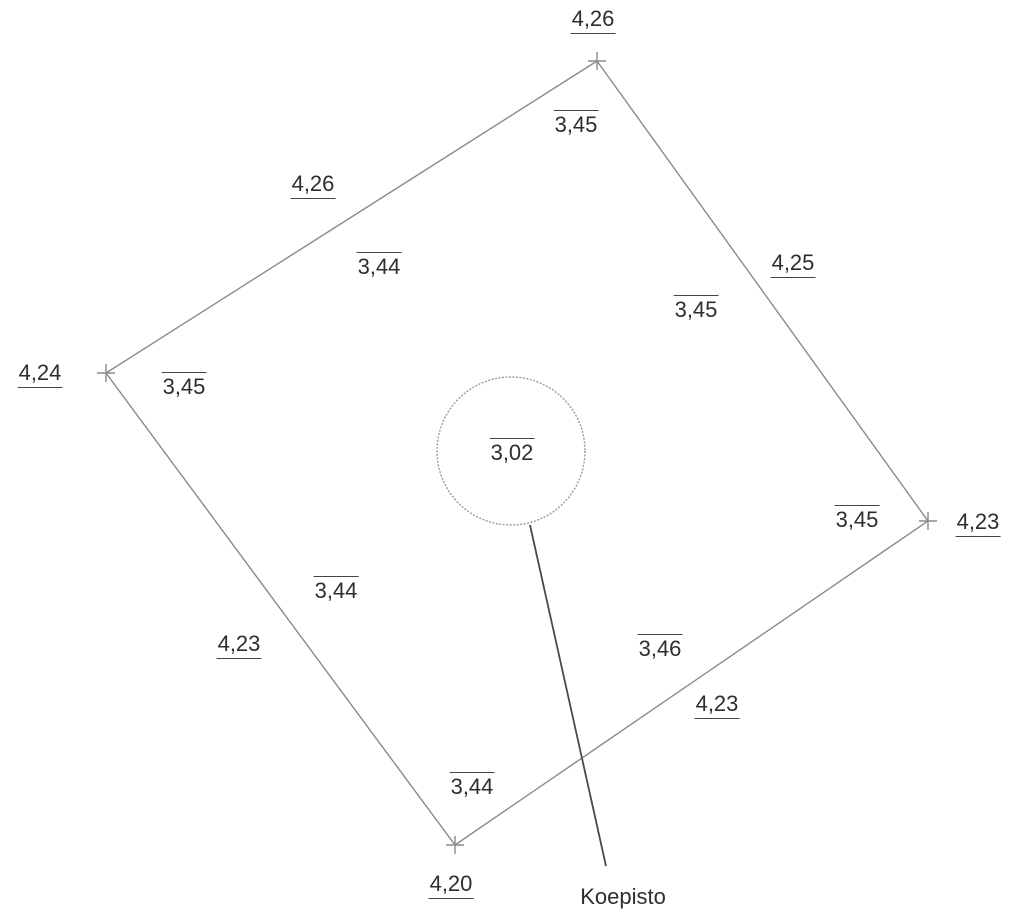 Image resolution: width=1019 pixels, height=915 pixels. I want to click on corner-inner-left: 3,45, so click(184, 385).